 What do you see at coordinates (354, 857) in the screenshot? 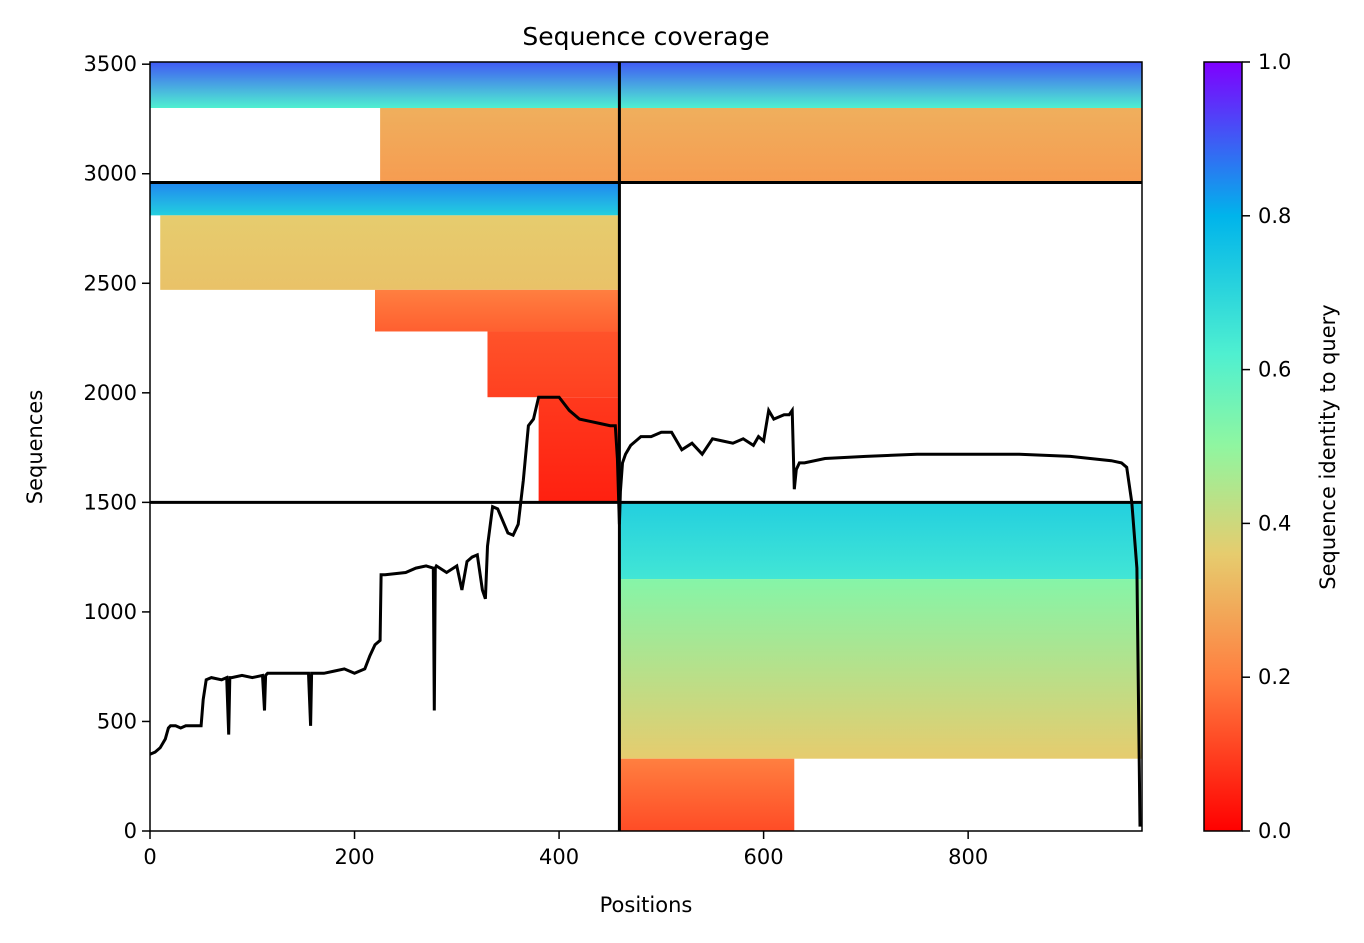
I see `x-tick-label: 200` at bounding box center [354, 857].